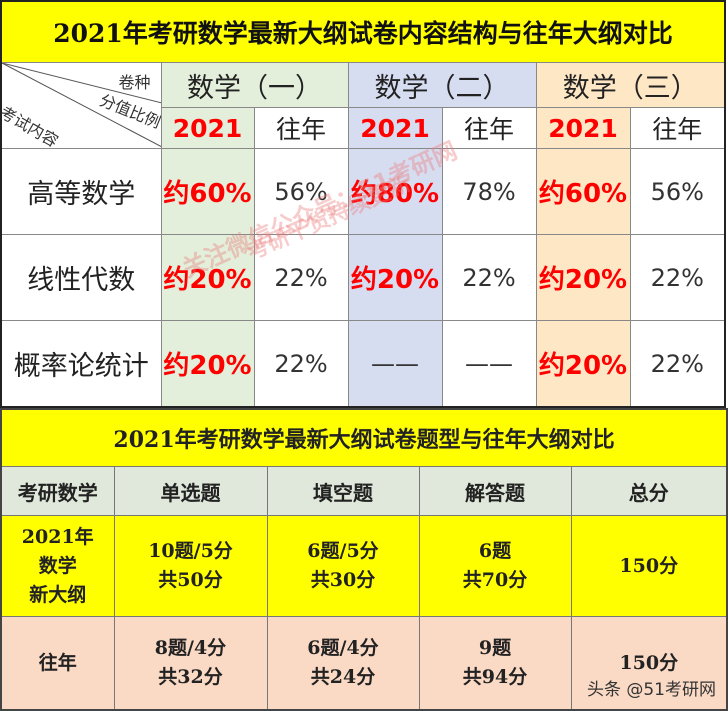 Image resolution: width=728 pixels, height=711 pixels. What do you see at coordinates (395, 191) in the screenshot?
I see `cell-value: 约80%` at bounding box center [395, 191].